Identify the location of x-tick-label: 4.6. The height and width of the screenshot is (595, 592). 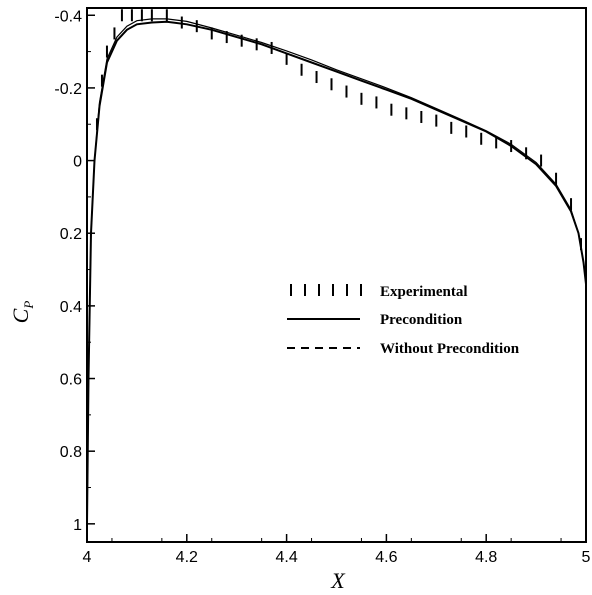
(386, 557).